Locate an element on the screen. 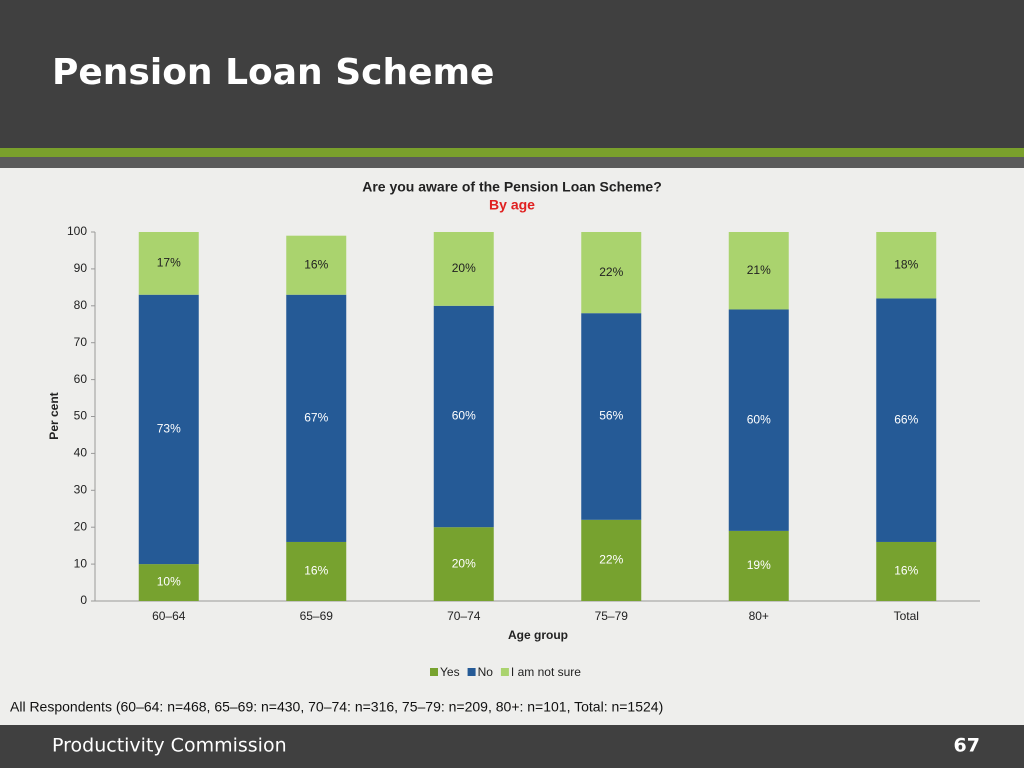 Image resolution: width=1024 pixels, height=768 pixels. y-tick-label: 20 is located at coordinates (81, 526).